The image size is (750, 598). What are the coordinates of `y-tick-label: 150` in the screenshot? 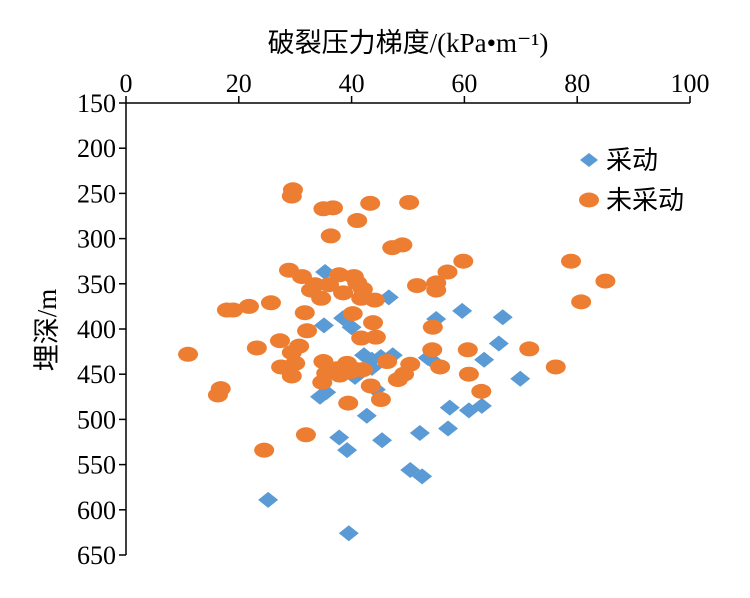 It's located at (96, 103).